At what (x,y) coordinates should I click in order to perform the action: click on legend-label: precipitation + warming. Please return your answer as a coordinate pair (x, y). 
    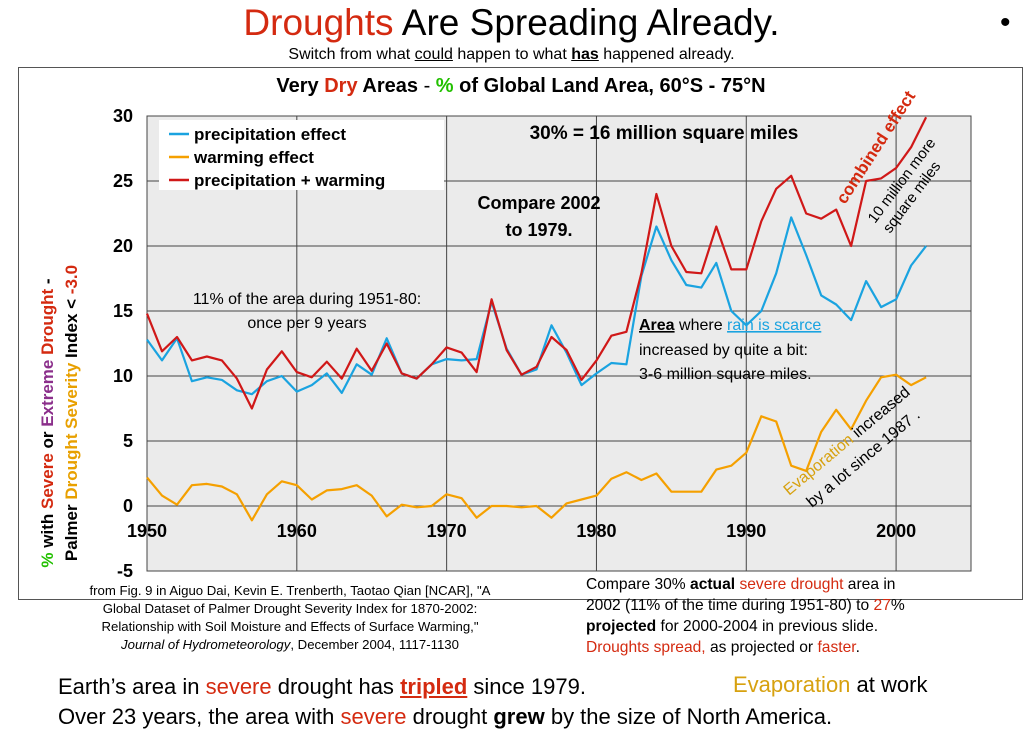
    Looking at the image, I should click on (289, 180).